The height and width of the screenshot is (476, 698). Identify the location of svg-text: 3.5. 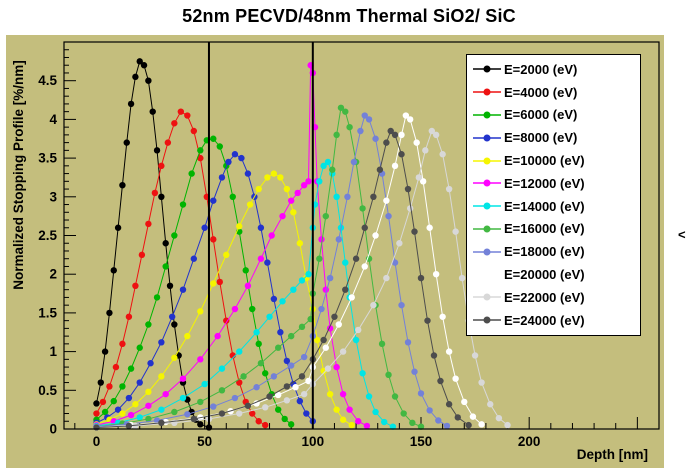
(47, 158).